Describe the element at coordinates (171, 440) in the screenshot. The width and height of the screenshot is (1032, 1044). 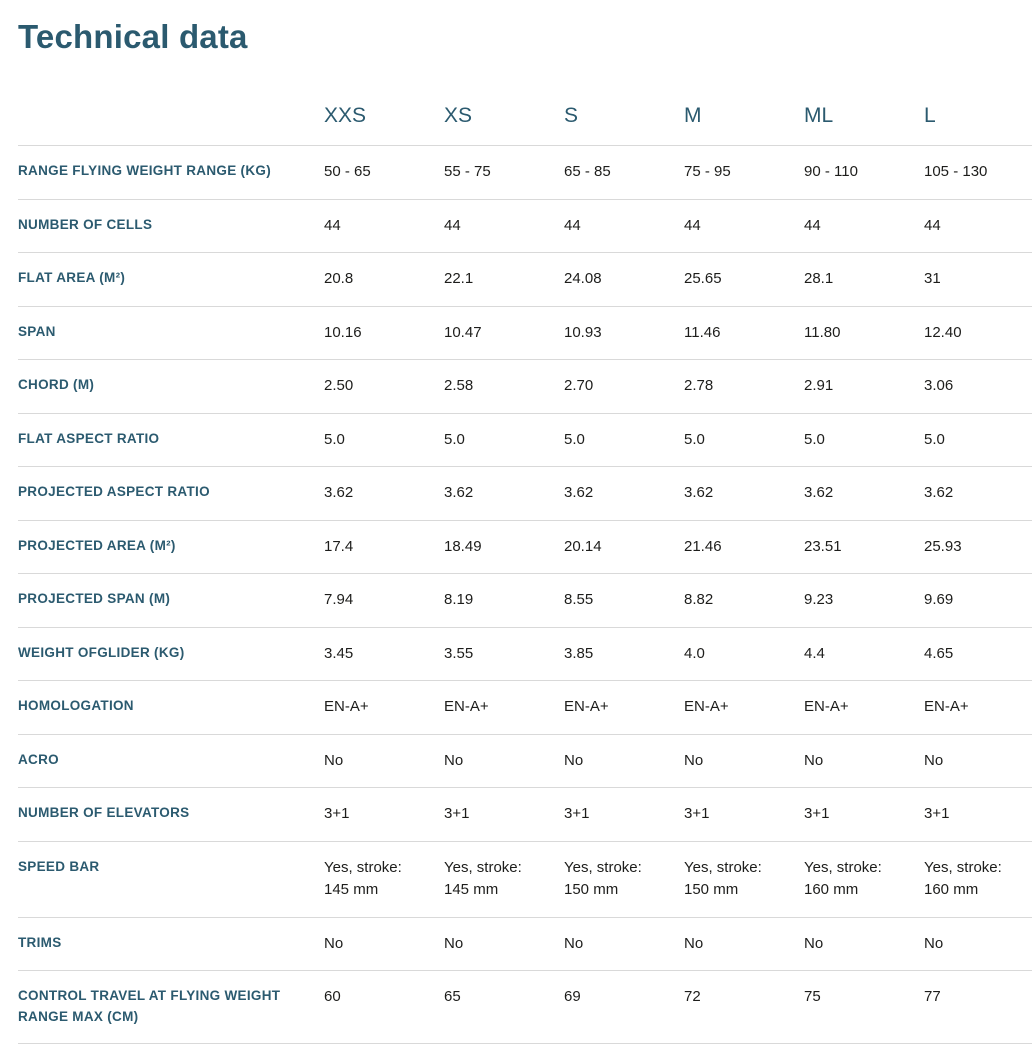
I see `spec-label: FLAT ASPECT RATIO` at that location.